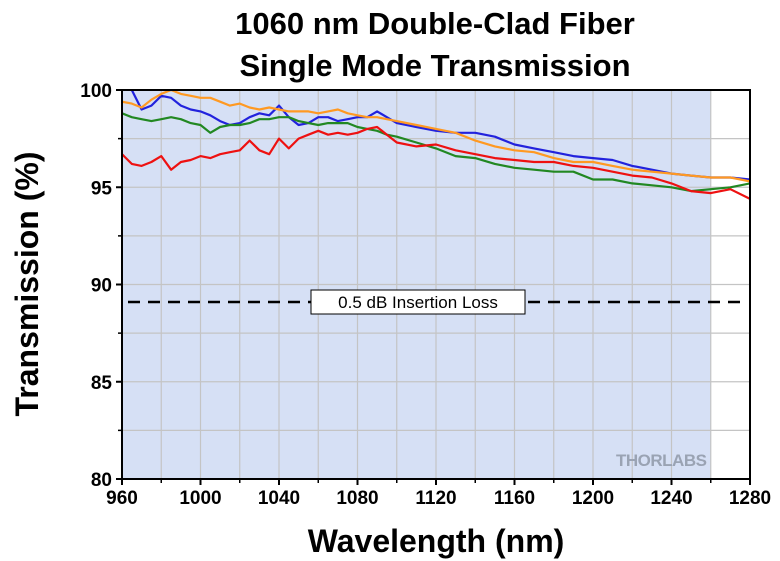  I want to click on insertion-loss-label-box, so click(418, 302).